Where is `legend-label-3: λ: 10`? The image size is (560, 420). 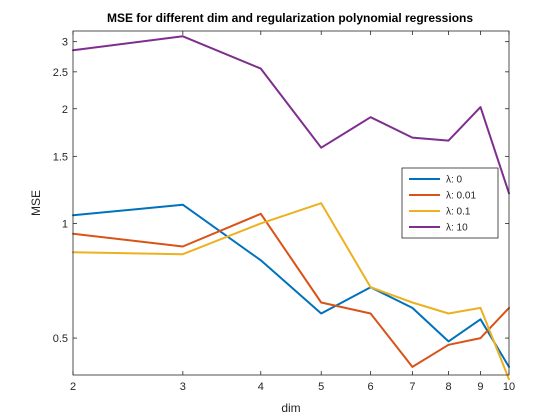
legend-label-3: λ: 10 is located at coordinates (457, 228).